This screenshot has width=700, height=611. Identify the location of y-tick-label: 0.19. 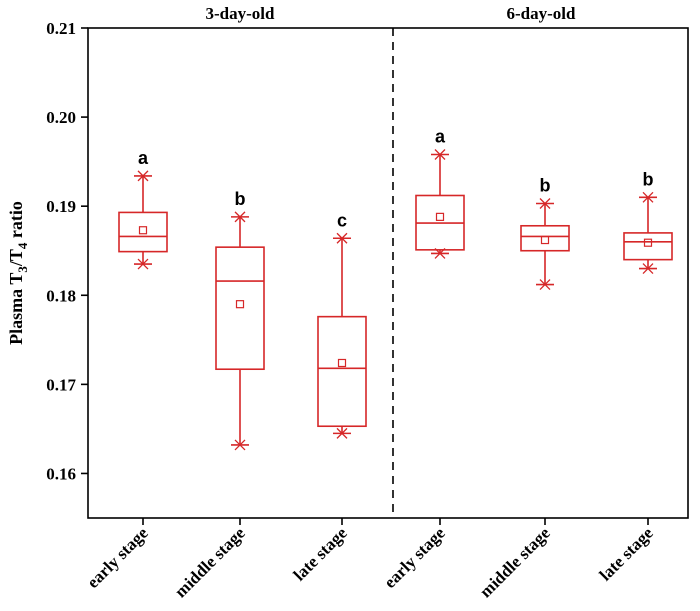
(61, 206).